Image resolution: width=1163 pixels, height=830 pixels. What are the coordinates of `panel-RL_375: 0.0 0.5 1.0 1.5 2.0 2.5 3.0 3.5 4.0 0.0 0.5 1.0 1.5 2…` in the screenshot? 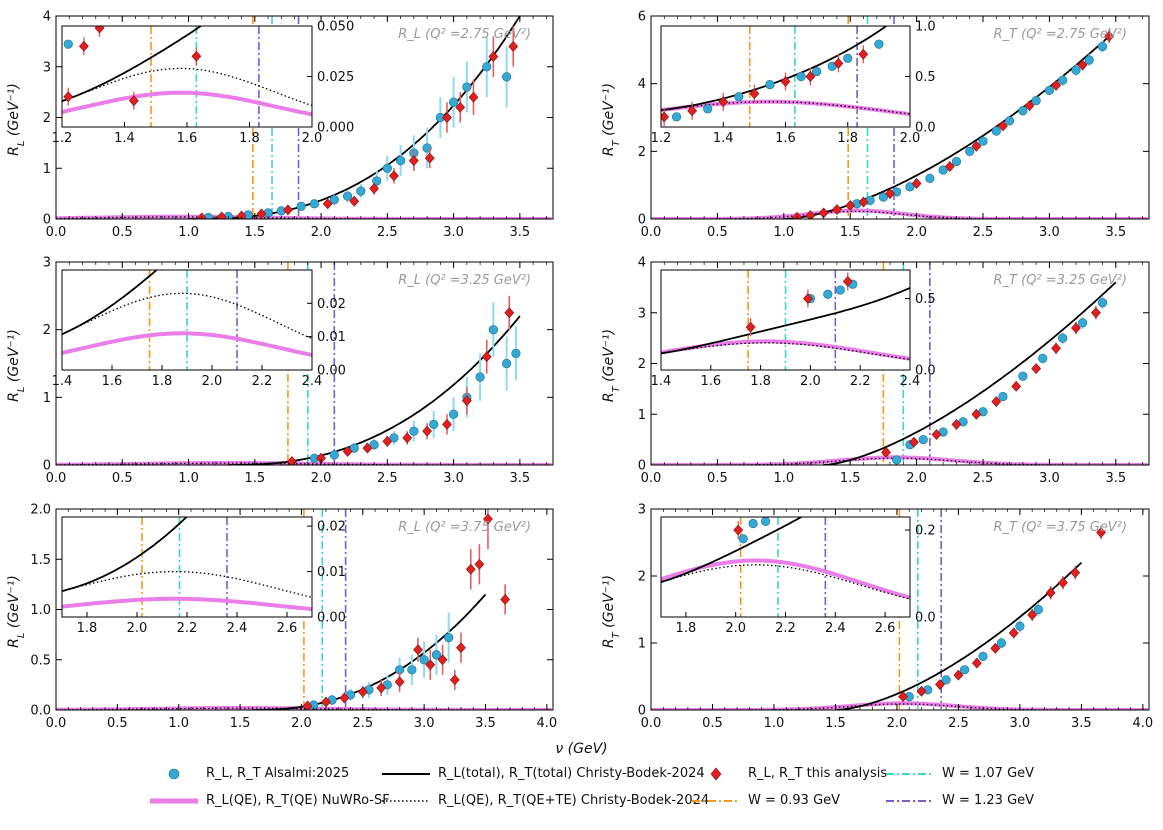 It's located at (294, 617).